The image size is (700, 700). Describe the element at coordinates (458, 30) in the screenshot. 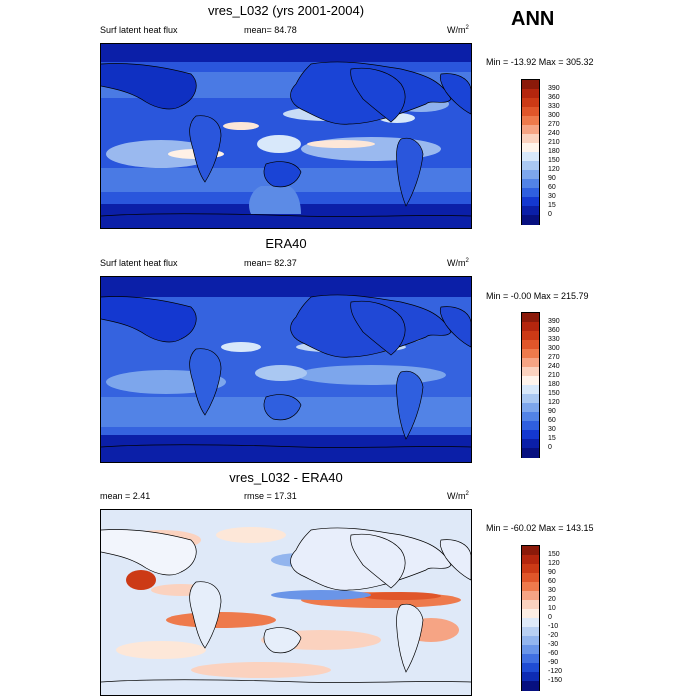

I see `panel-1-units-label: W/m2` at that location.